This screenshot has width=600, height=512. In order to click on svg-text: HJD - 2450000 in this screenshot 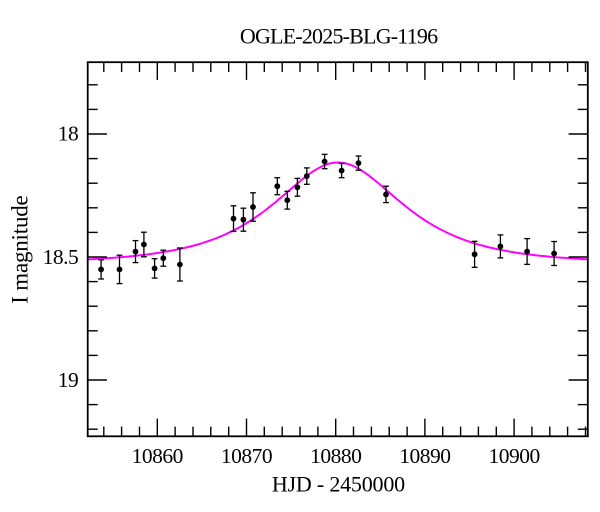, I will do `click(338, 483)`.